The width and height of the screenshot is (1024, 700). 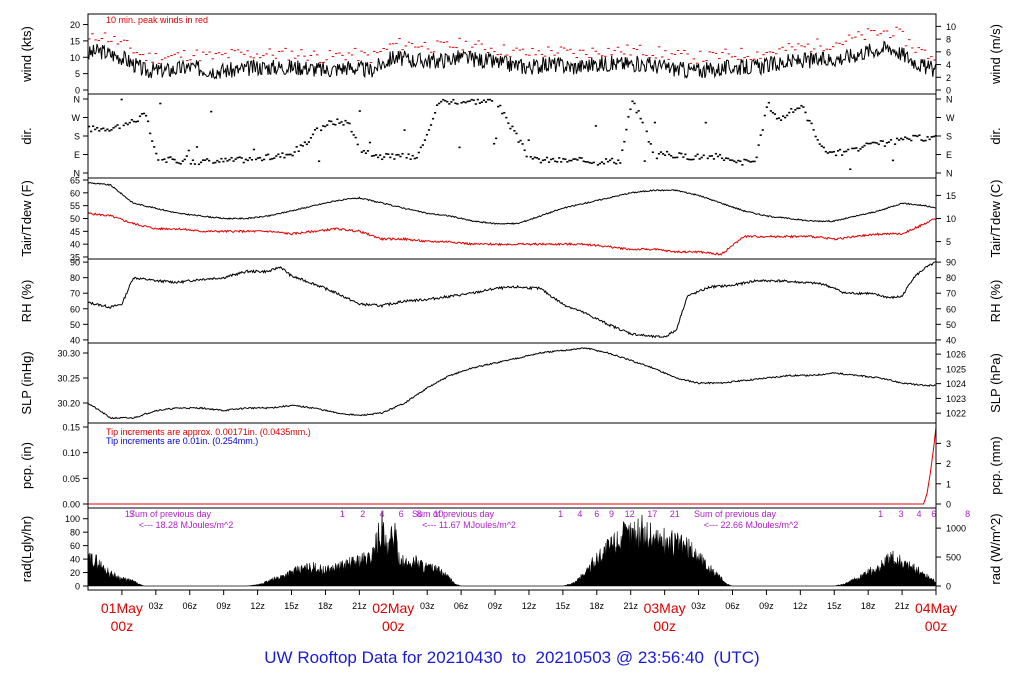 What do you see at coordinates (956, 414) in the screenshot?
I see `slp-right-tick-label: 1022` at bounding box center [956, 414].